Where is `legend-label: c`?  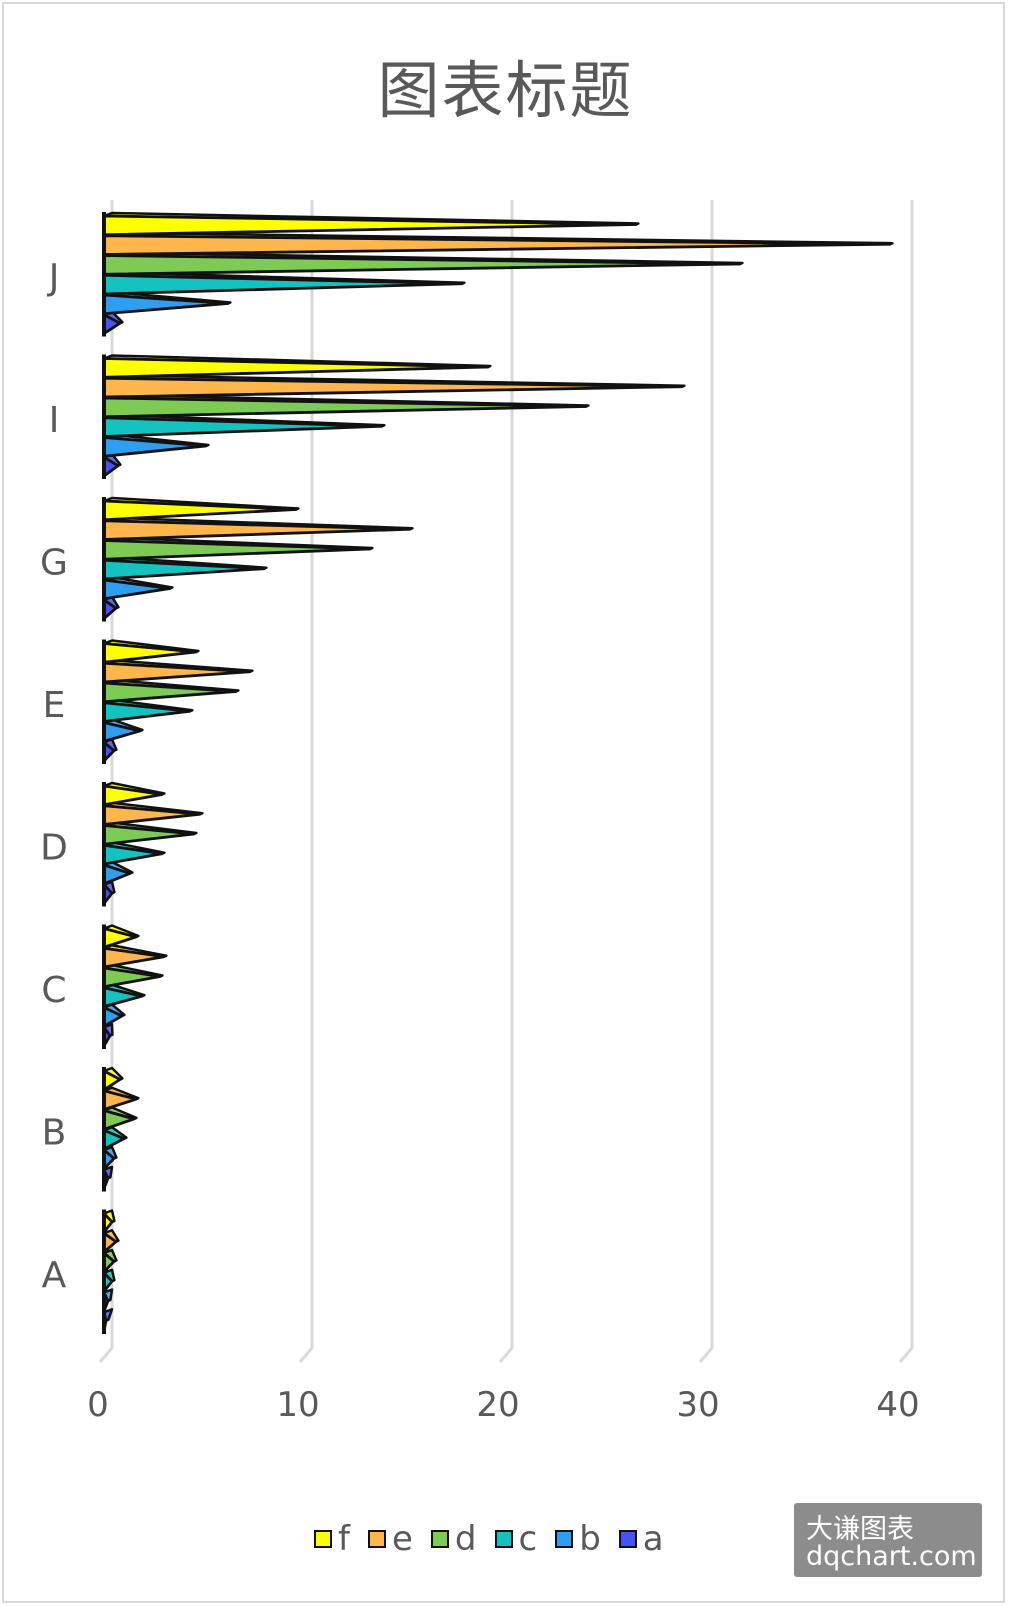
legend-label: c is located at coordinates (528, 1539).